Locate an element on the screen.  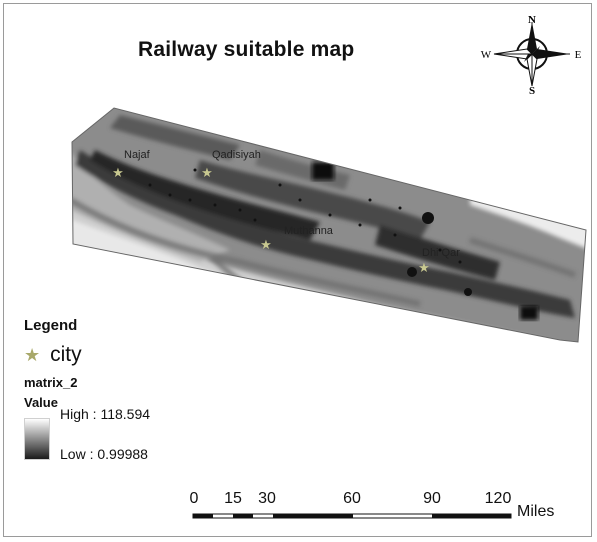
city-label: Dhi Qar is located at coordinates (441, 253).